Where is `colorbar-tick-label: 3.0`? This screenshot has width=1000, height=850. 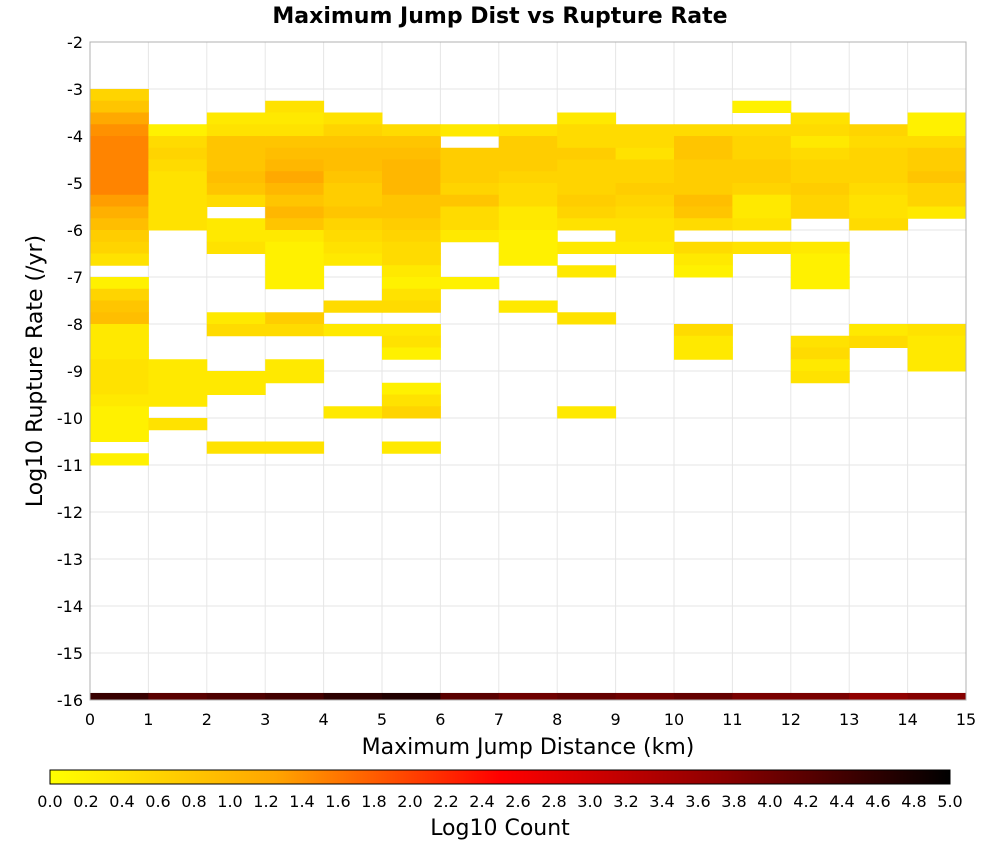 colorbar-tick-label: 3.0 is located at coordinates (589, 801).